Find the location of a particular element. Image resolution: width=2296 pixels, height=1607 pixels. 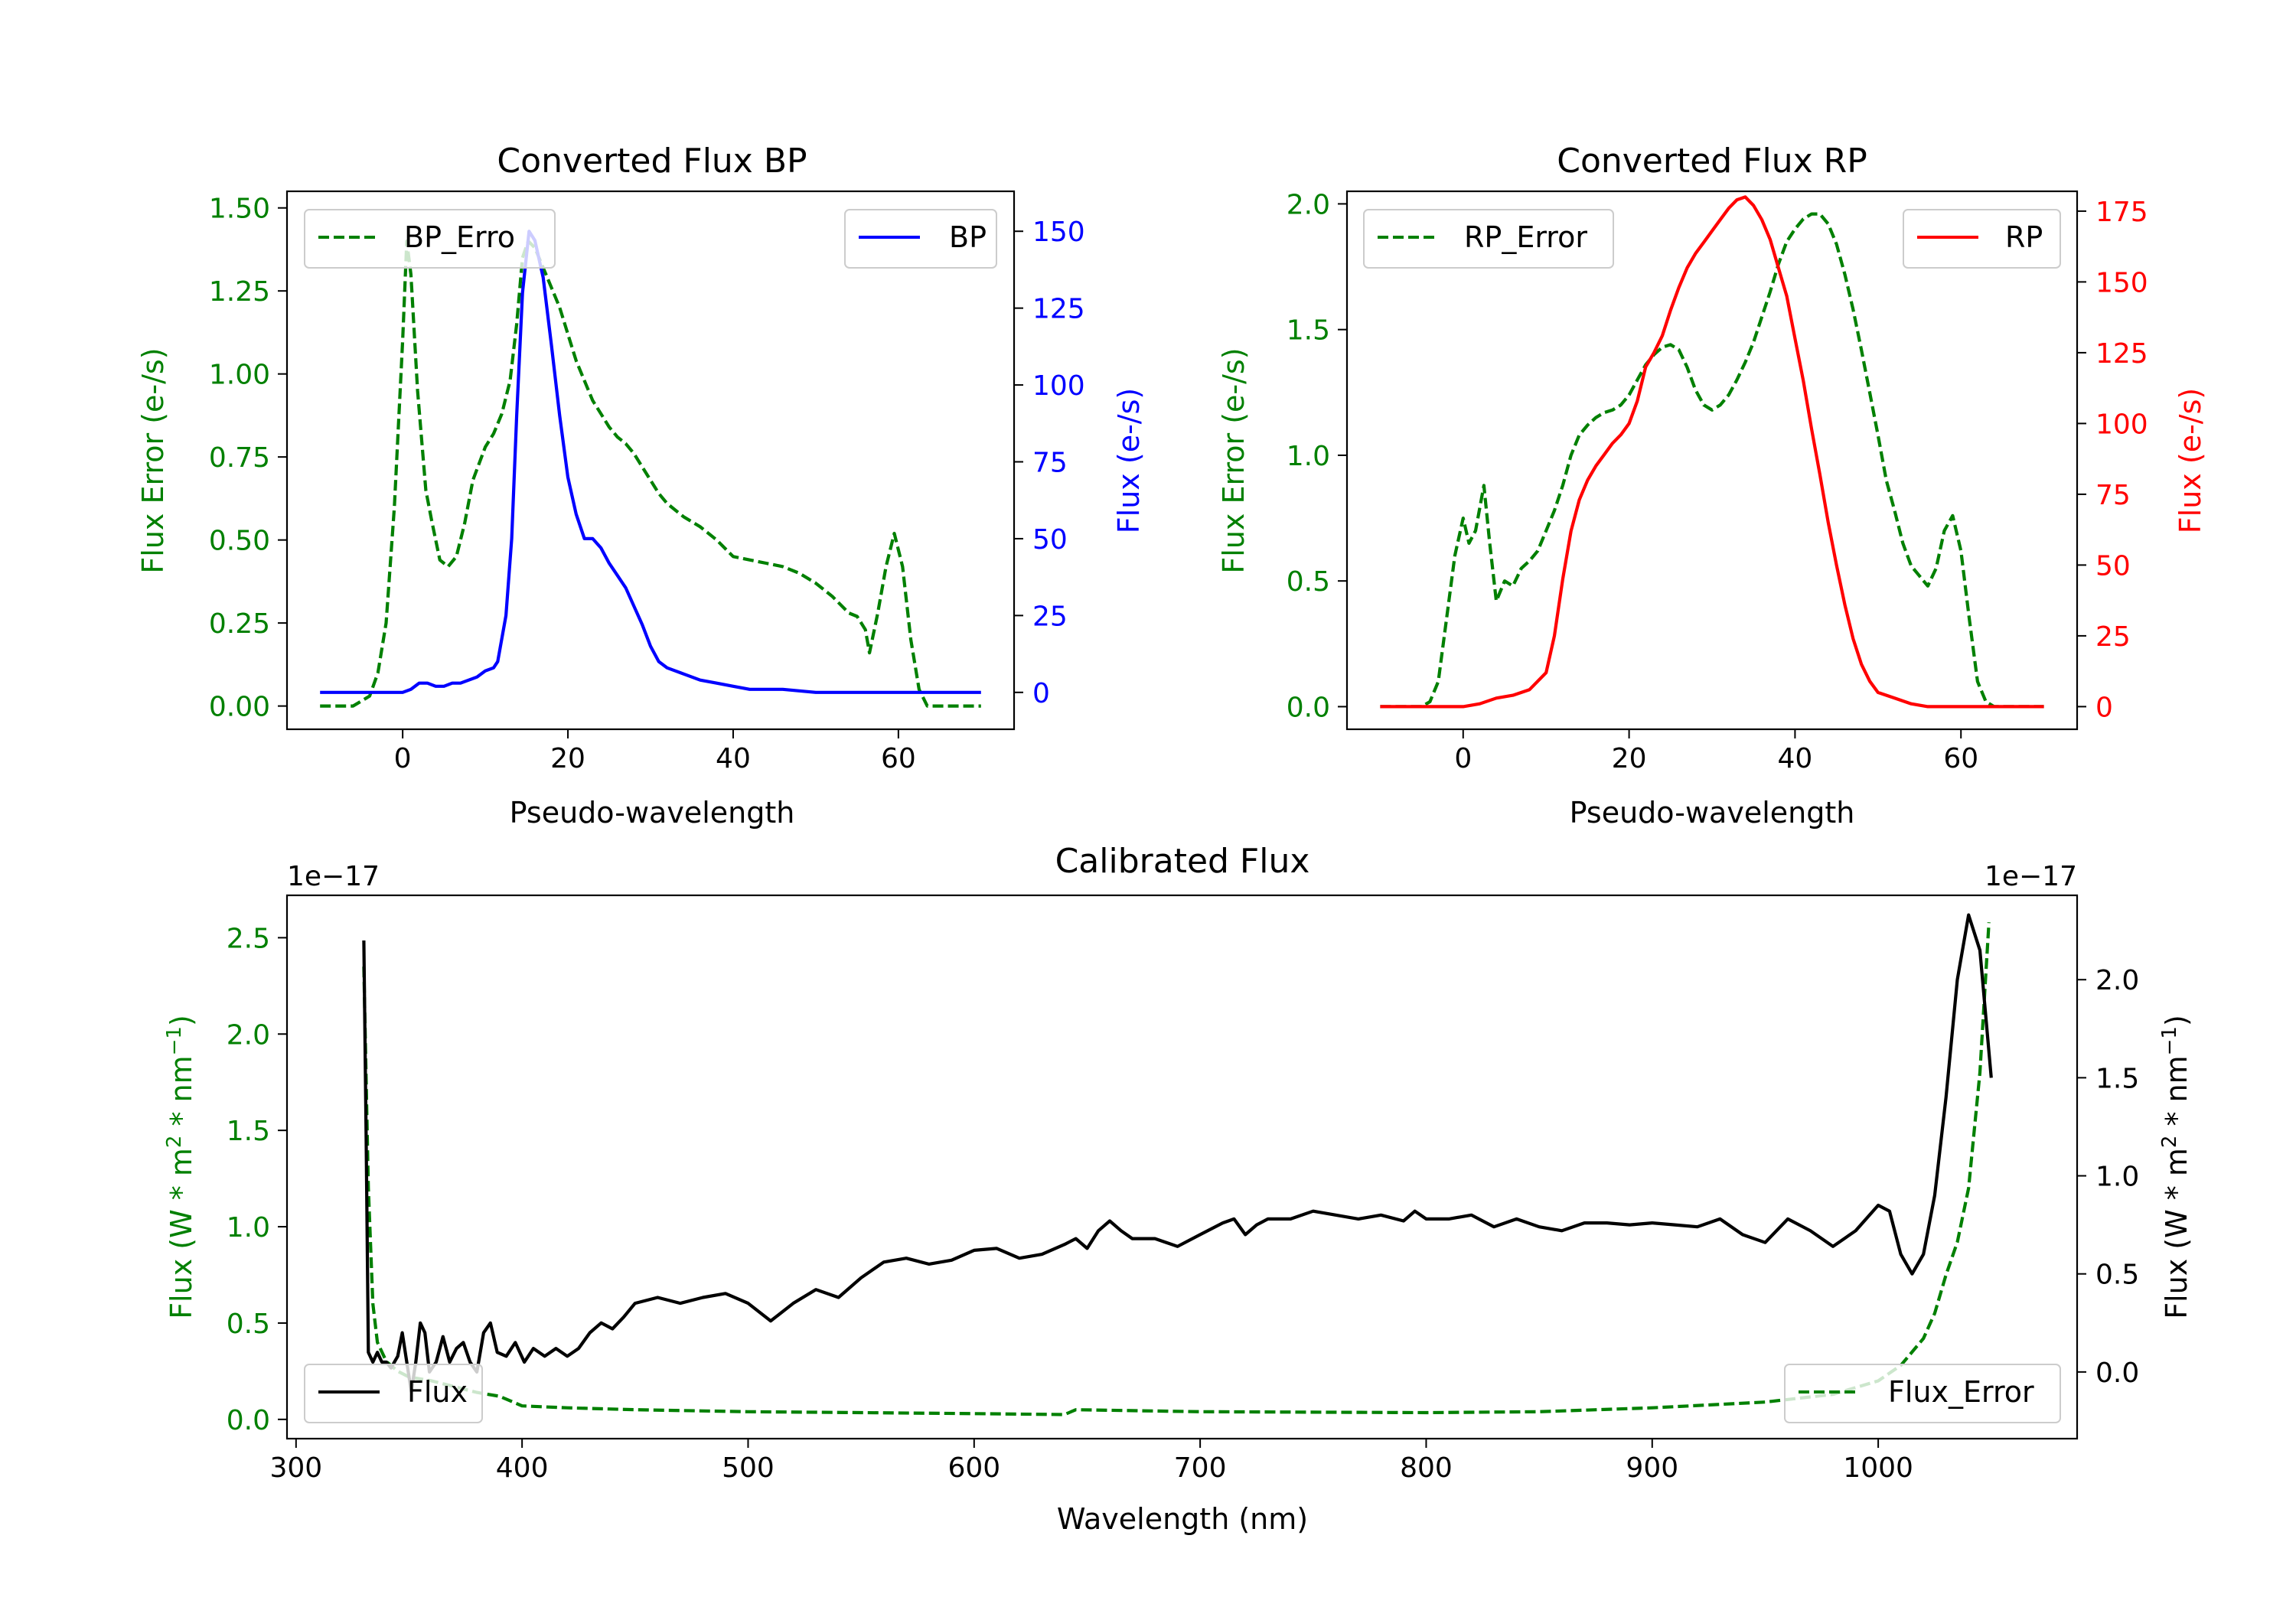

bp-chart-title: Converted Flux BP is located at coordinates (652, 161).